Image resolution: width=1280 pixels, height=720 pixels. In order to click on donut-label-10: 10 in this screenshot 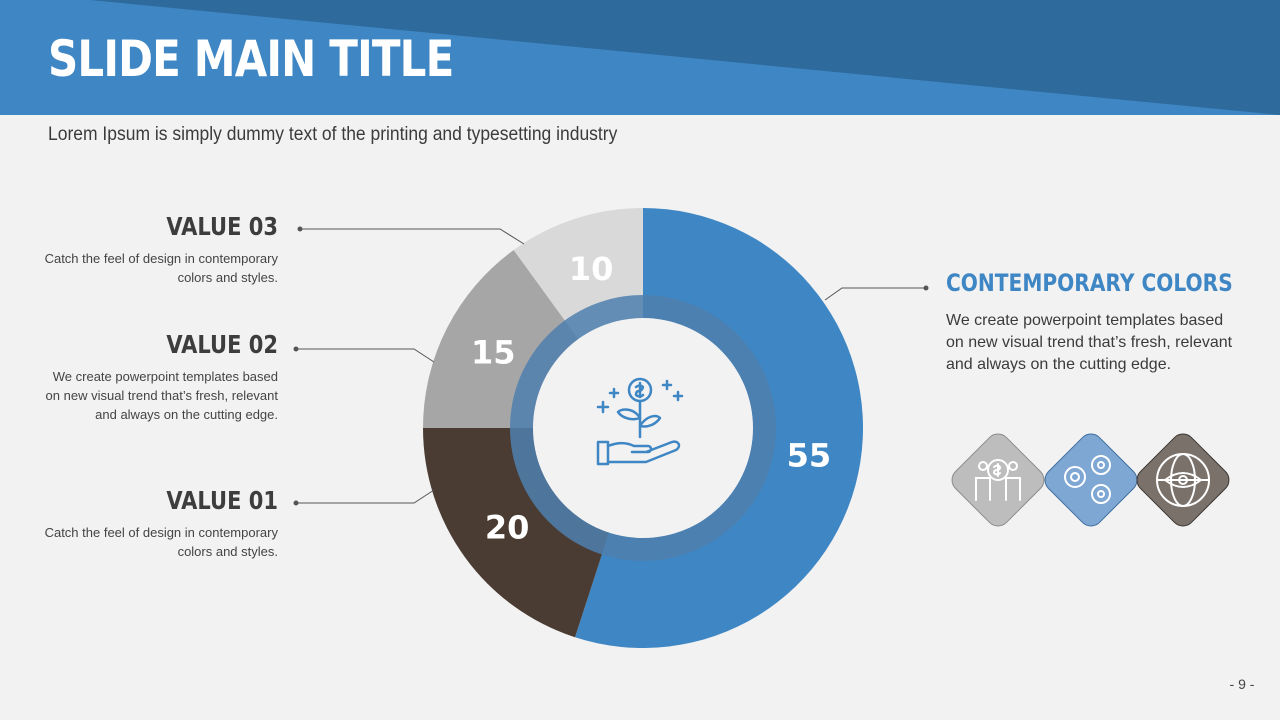, I will do `click(591, 269)`.